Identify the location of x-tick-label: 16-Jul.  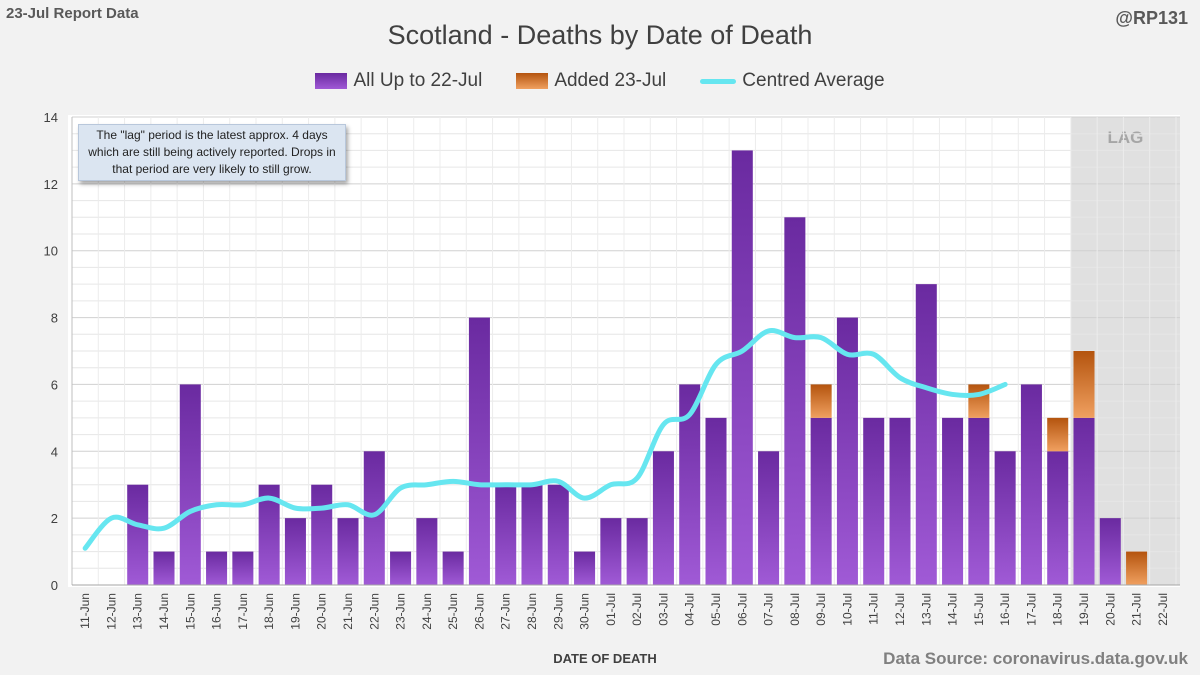
(1005, 609).